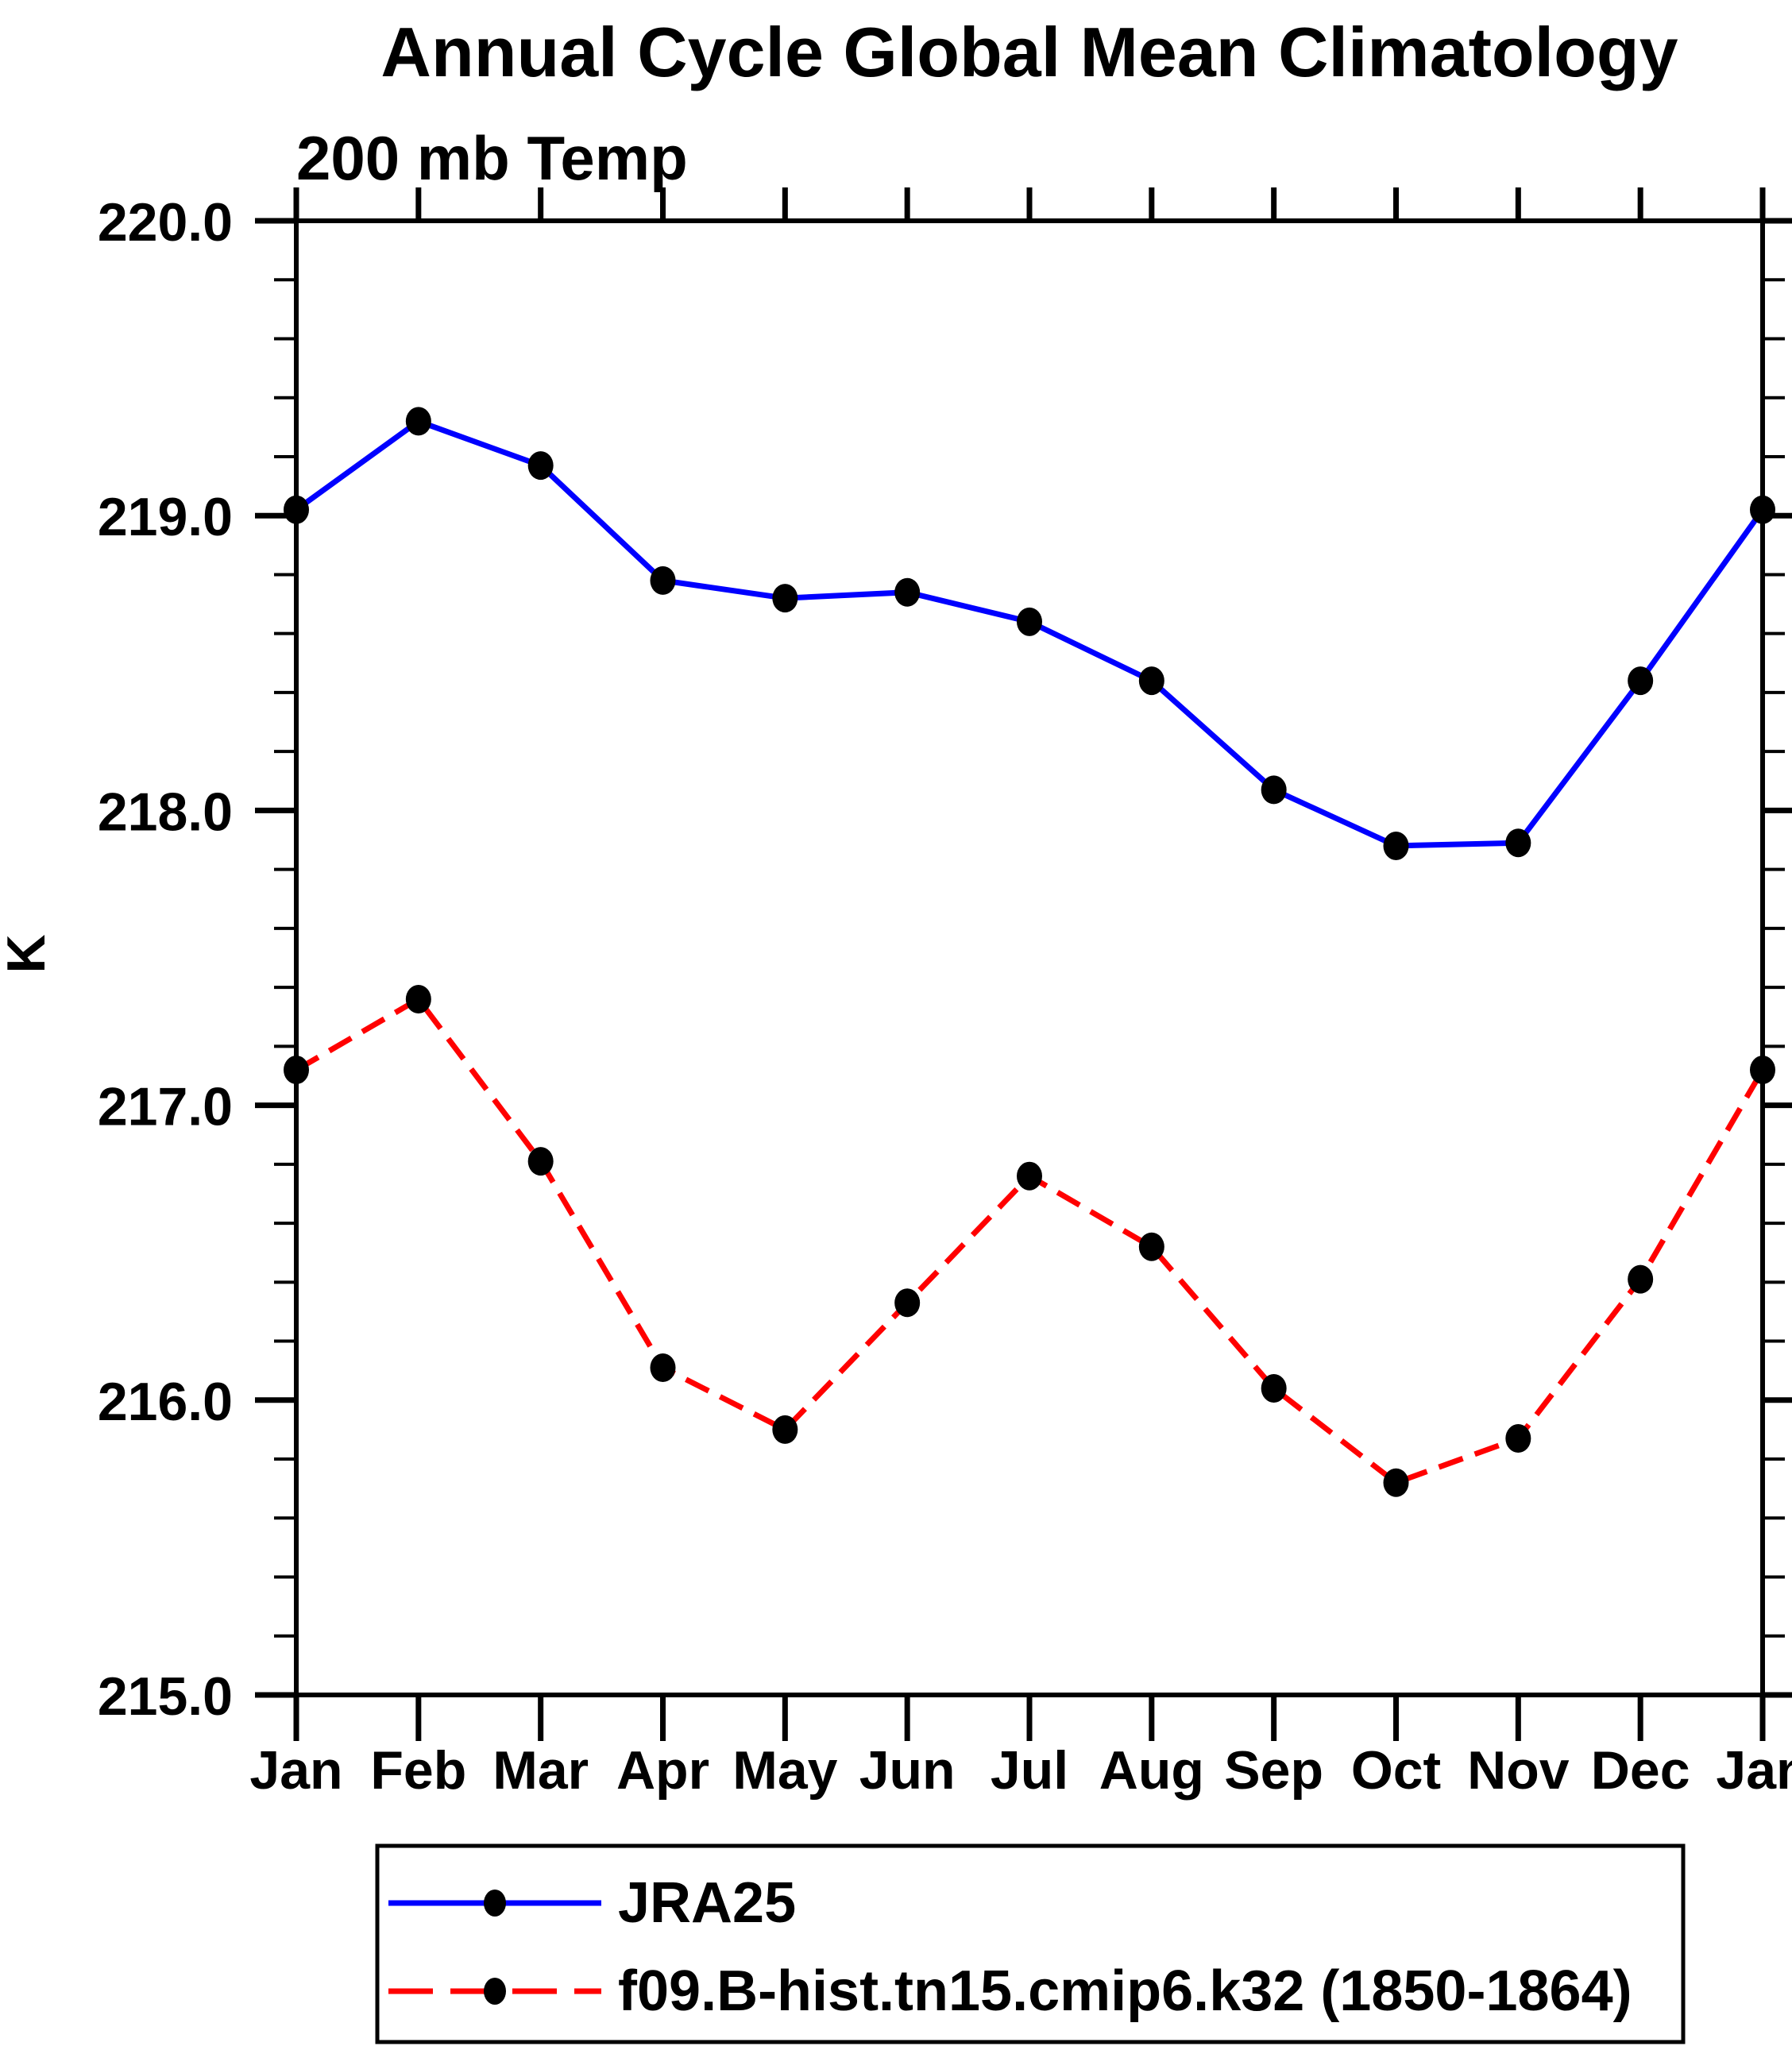  What do you see at coordinates (907, 1770) in the screenshot?
I see `x-tick-label: Jun` at bounding box center [907, 1770].